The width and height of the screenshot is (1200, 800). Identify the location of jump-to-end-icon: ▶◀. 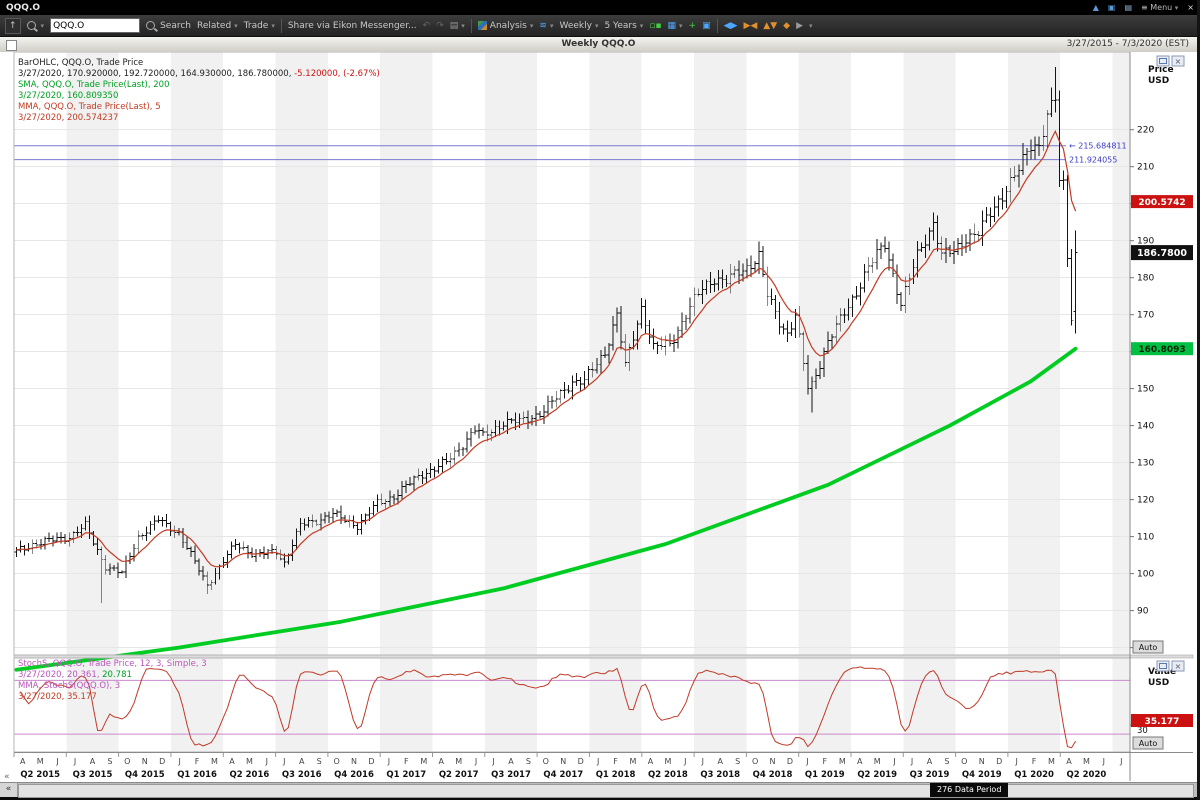
(750, 25).